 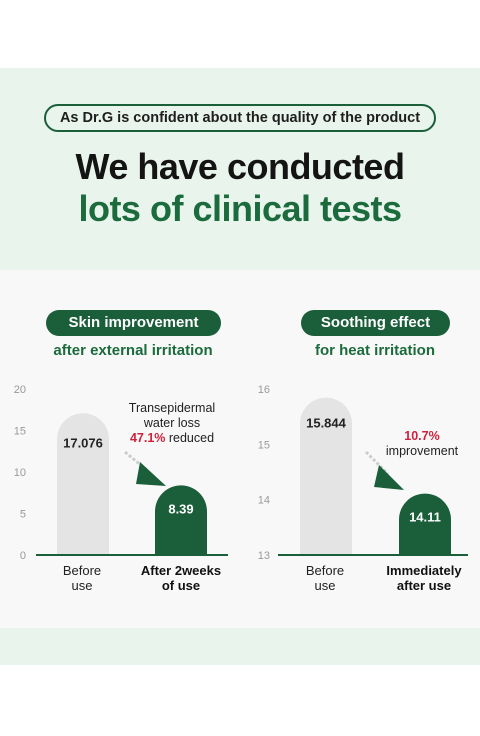 I want to click on chart2-annotation: 10.7% improvement, so click(x=422, y=443).